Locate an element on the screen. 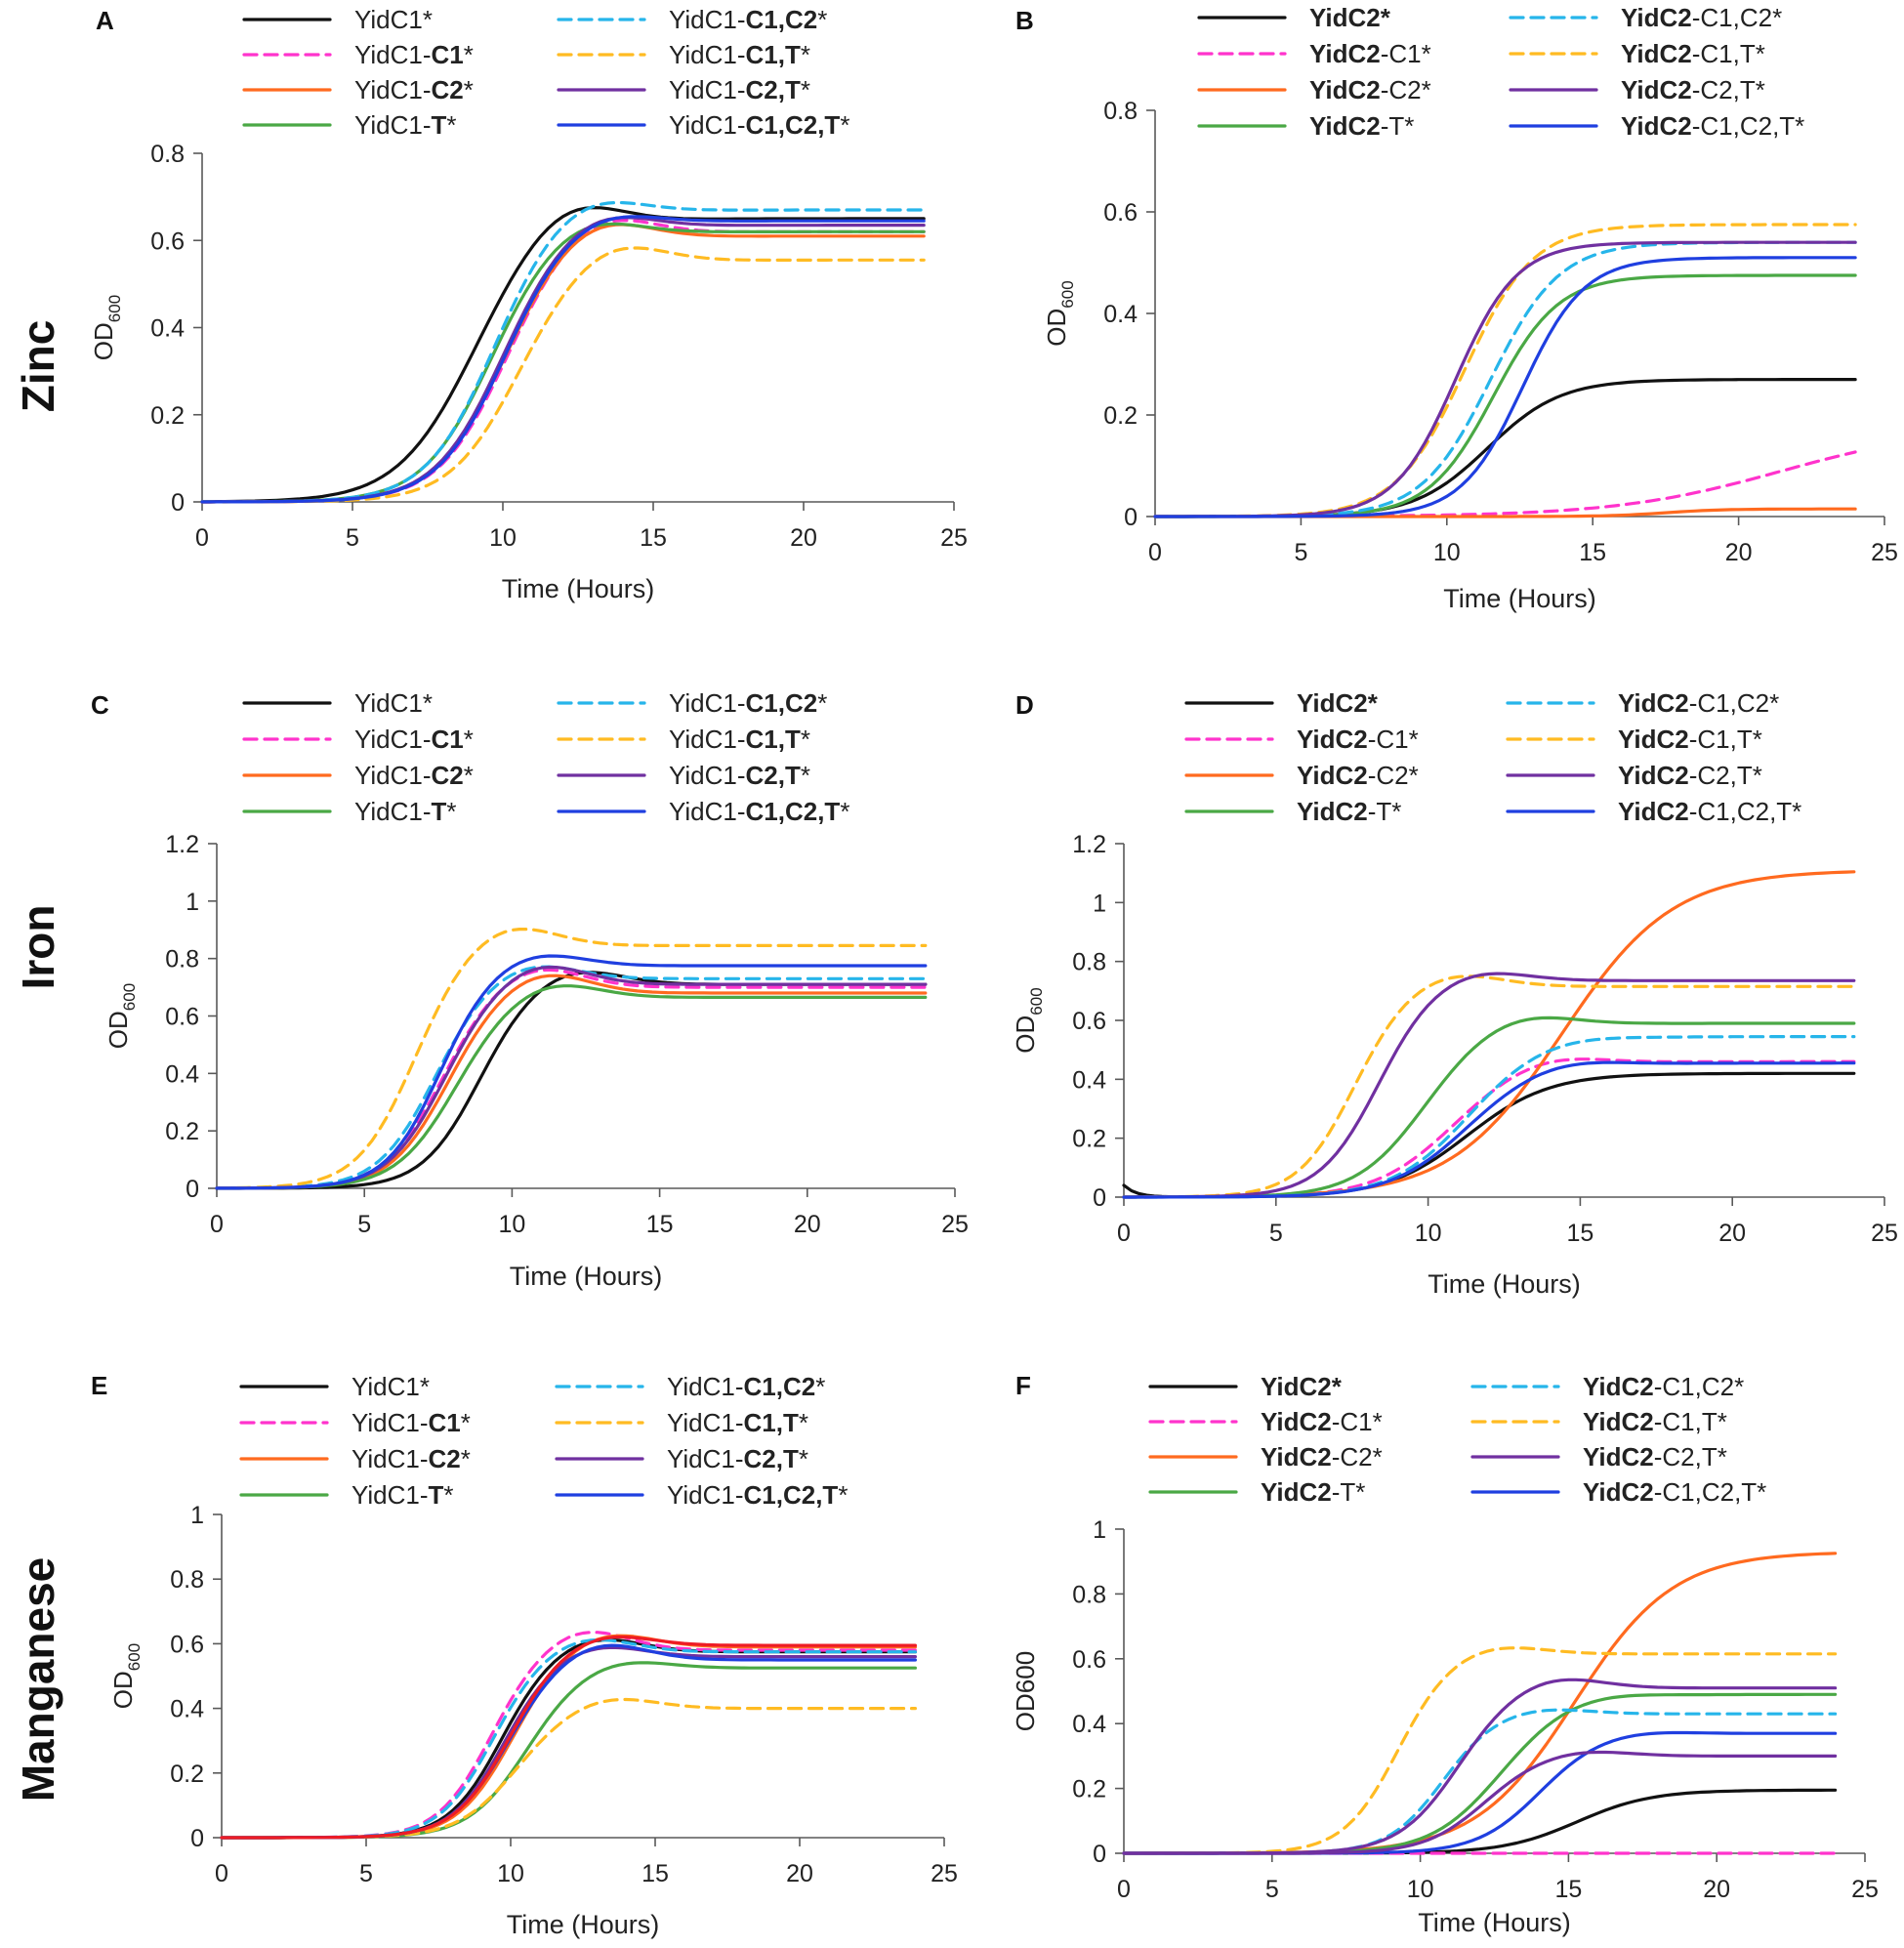  series-line-extra is located at coordinates (1480, 1802).